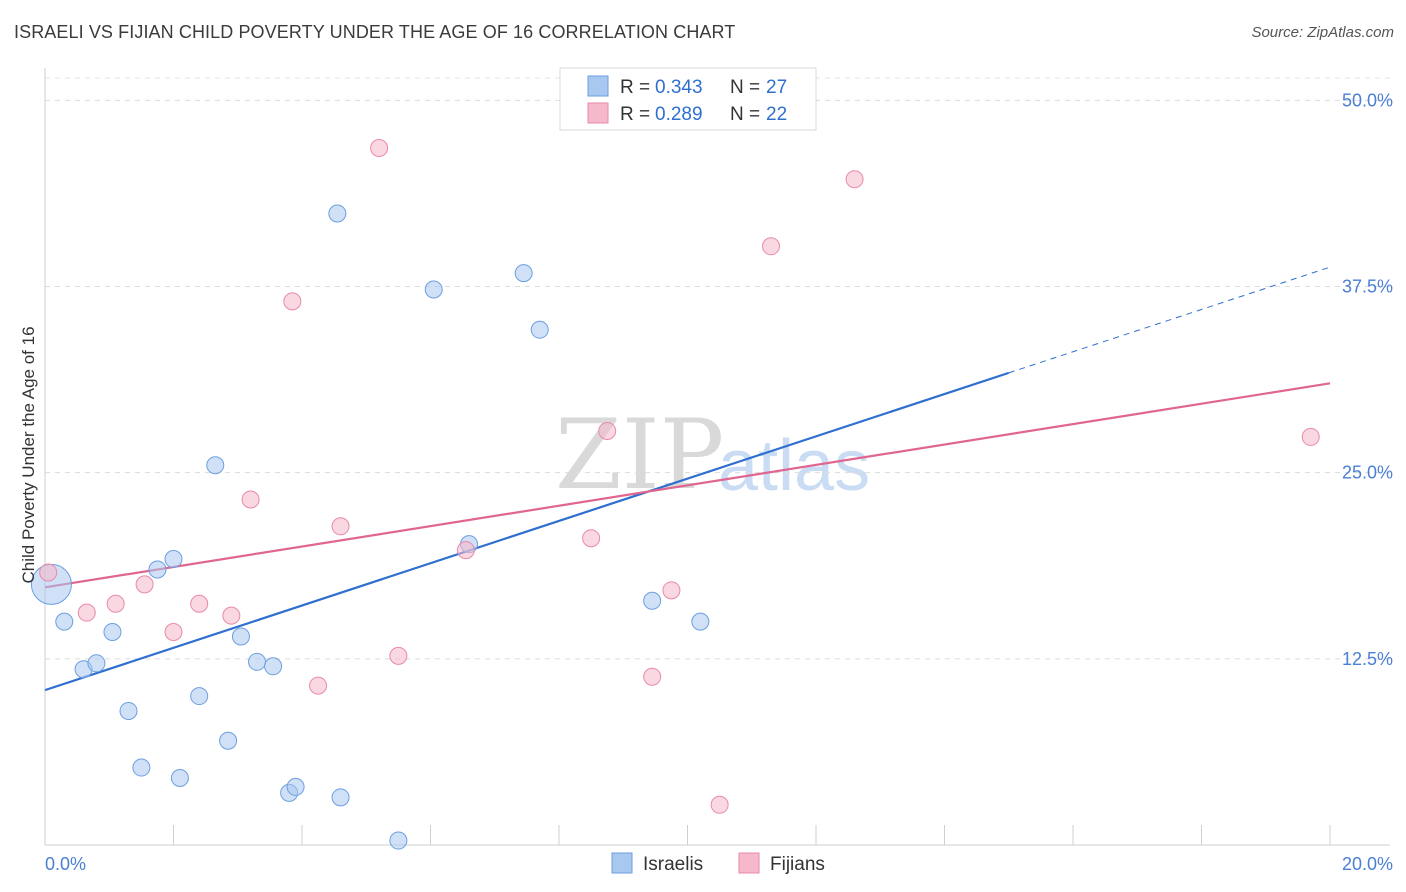 This screenshot has width=1406, height=892. What do you see at coordinates (598, 113) in the screenshot?
I see `legend-swatch-fijians` at bounding box center [598, 113].